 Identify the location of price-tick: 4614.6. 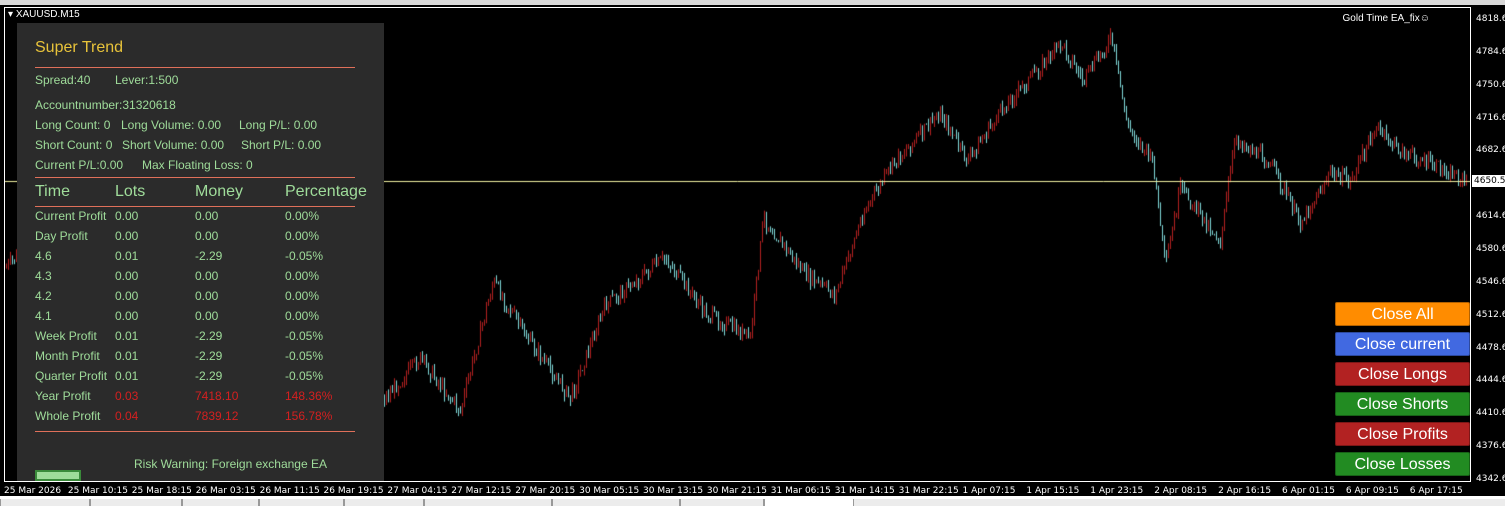
(1490, 216).